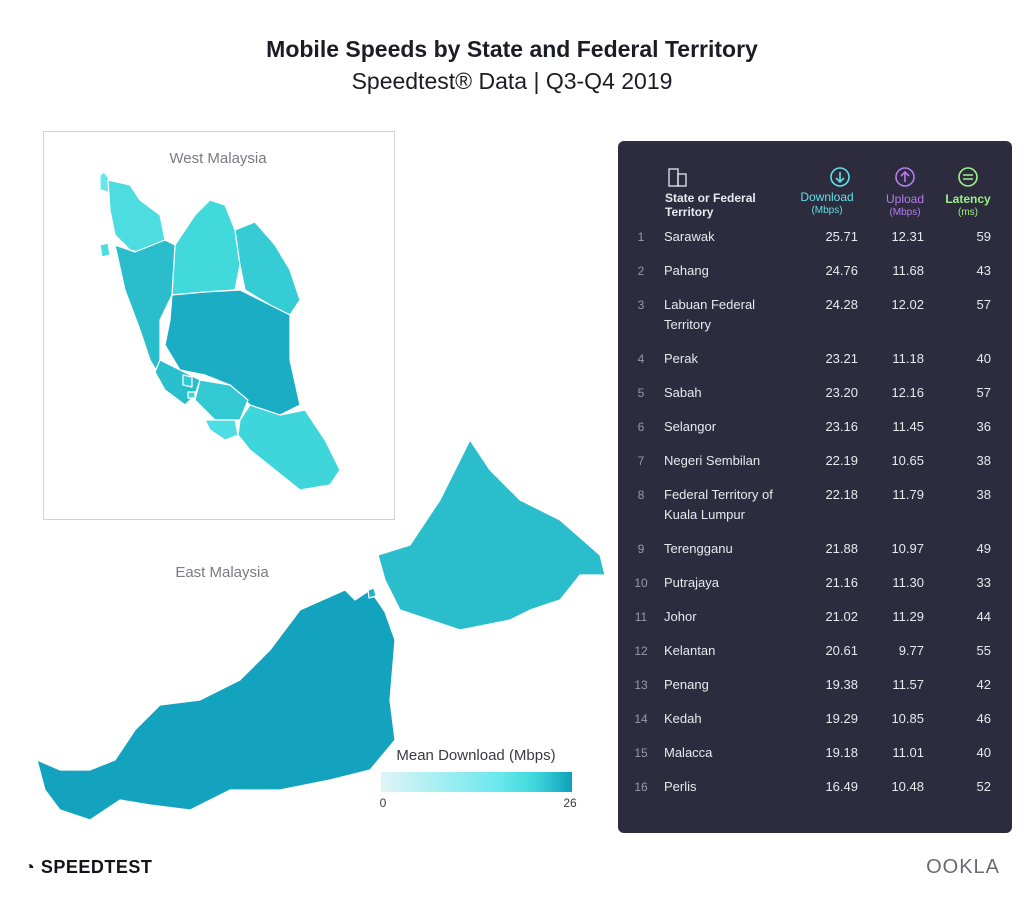 This screenshot has width=1024, height=906. I want to click on table-row: 5 Sabah 23.20 12.16 57, so click(815, 393).